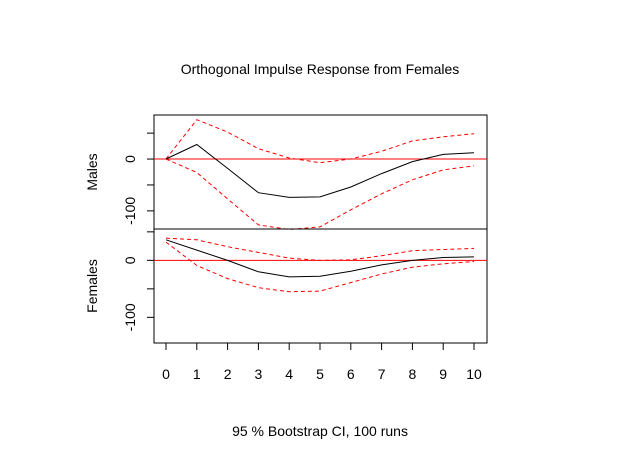 This screenshot has width=641, height=459. What do you see at coordinates (289, 374) in the screenshot?
I see `x-tick-label: 4` at bounding box center [289, 374].